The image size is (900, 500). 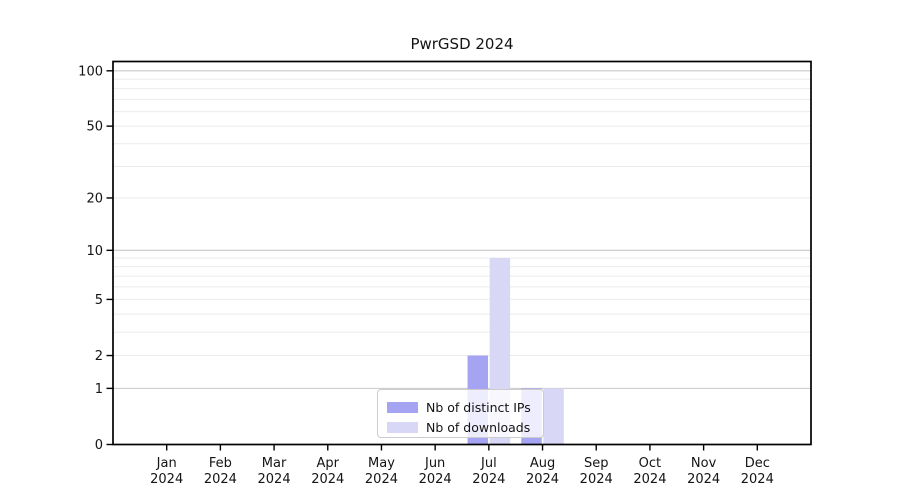 I want to click on y-tick-label: 2, so click(x=99, y=356).